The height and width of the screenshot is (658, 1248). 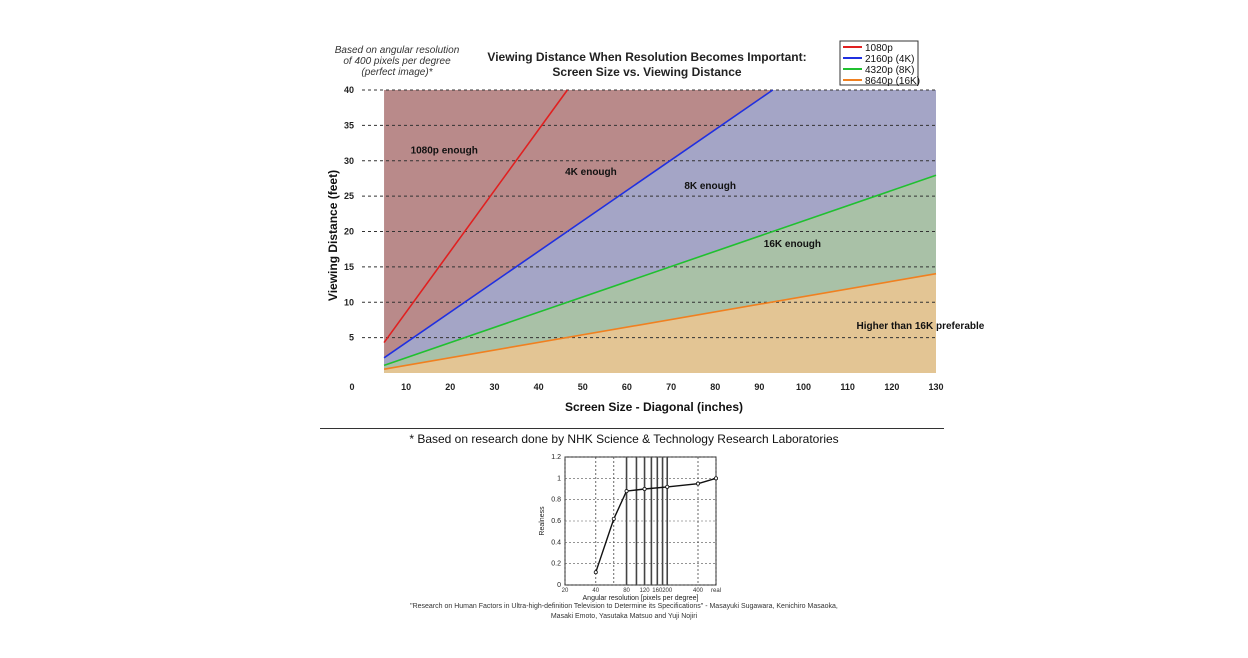 I want to click on resolution-note-line: Based on angular resolution, so click(x=397, y=50).